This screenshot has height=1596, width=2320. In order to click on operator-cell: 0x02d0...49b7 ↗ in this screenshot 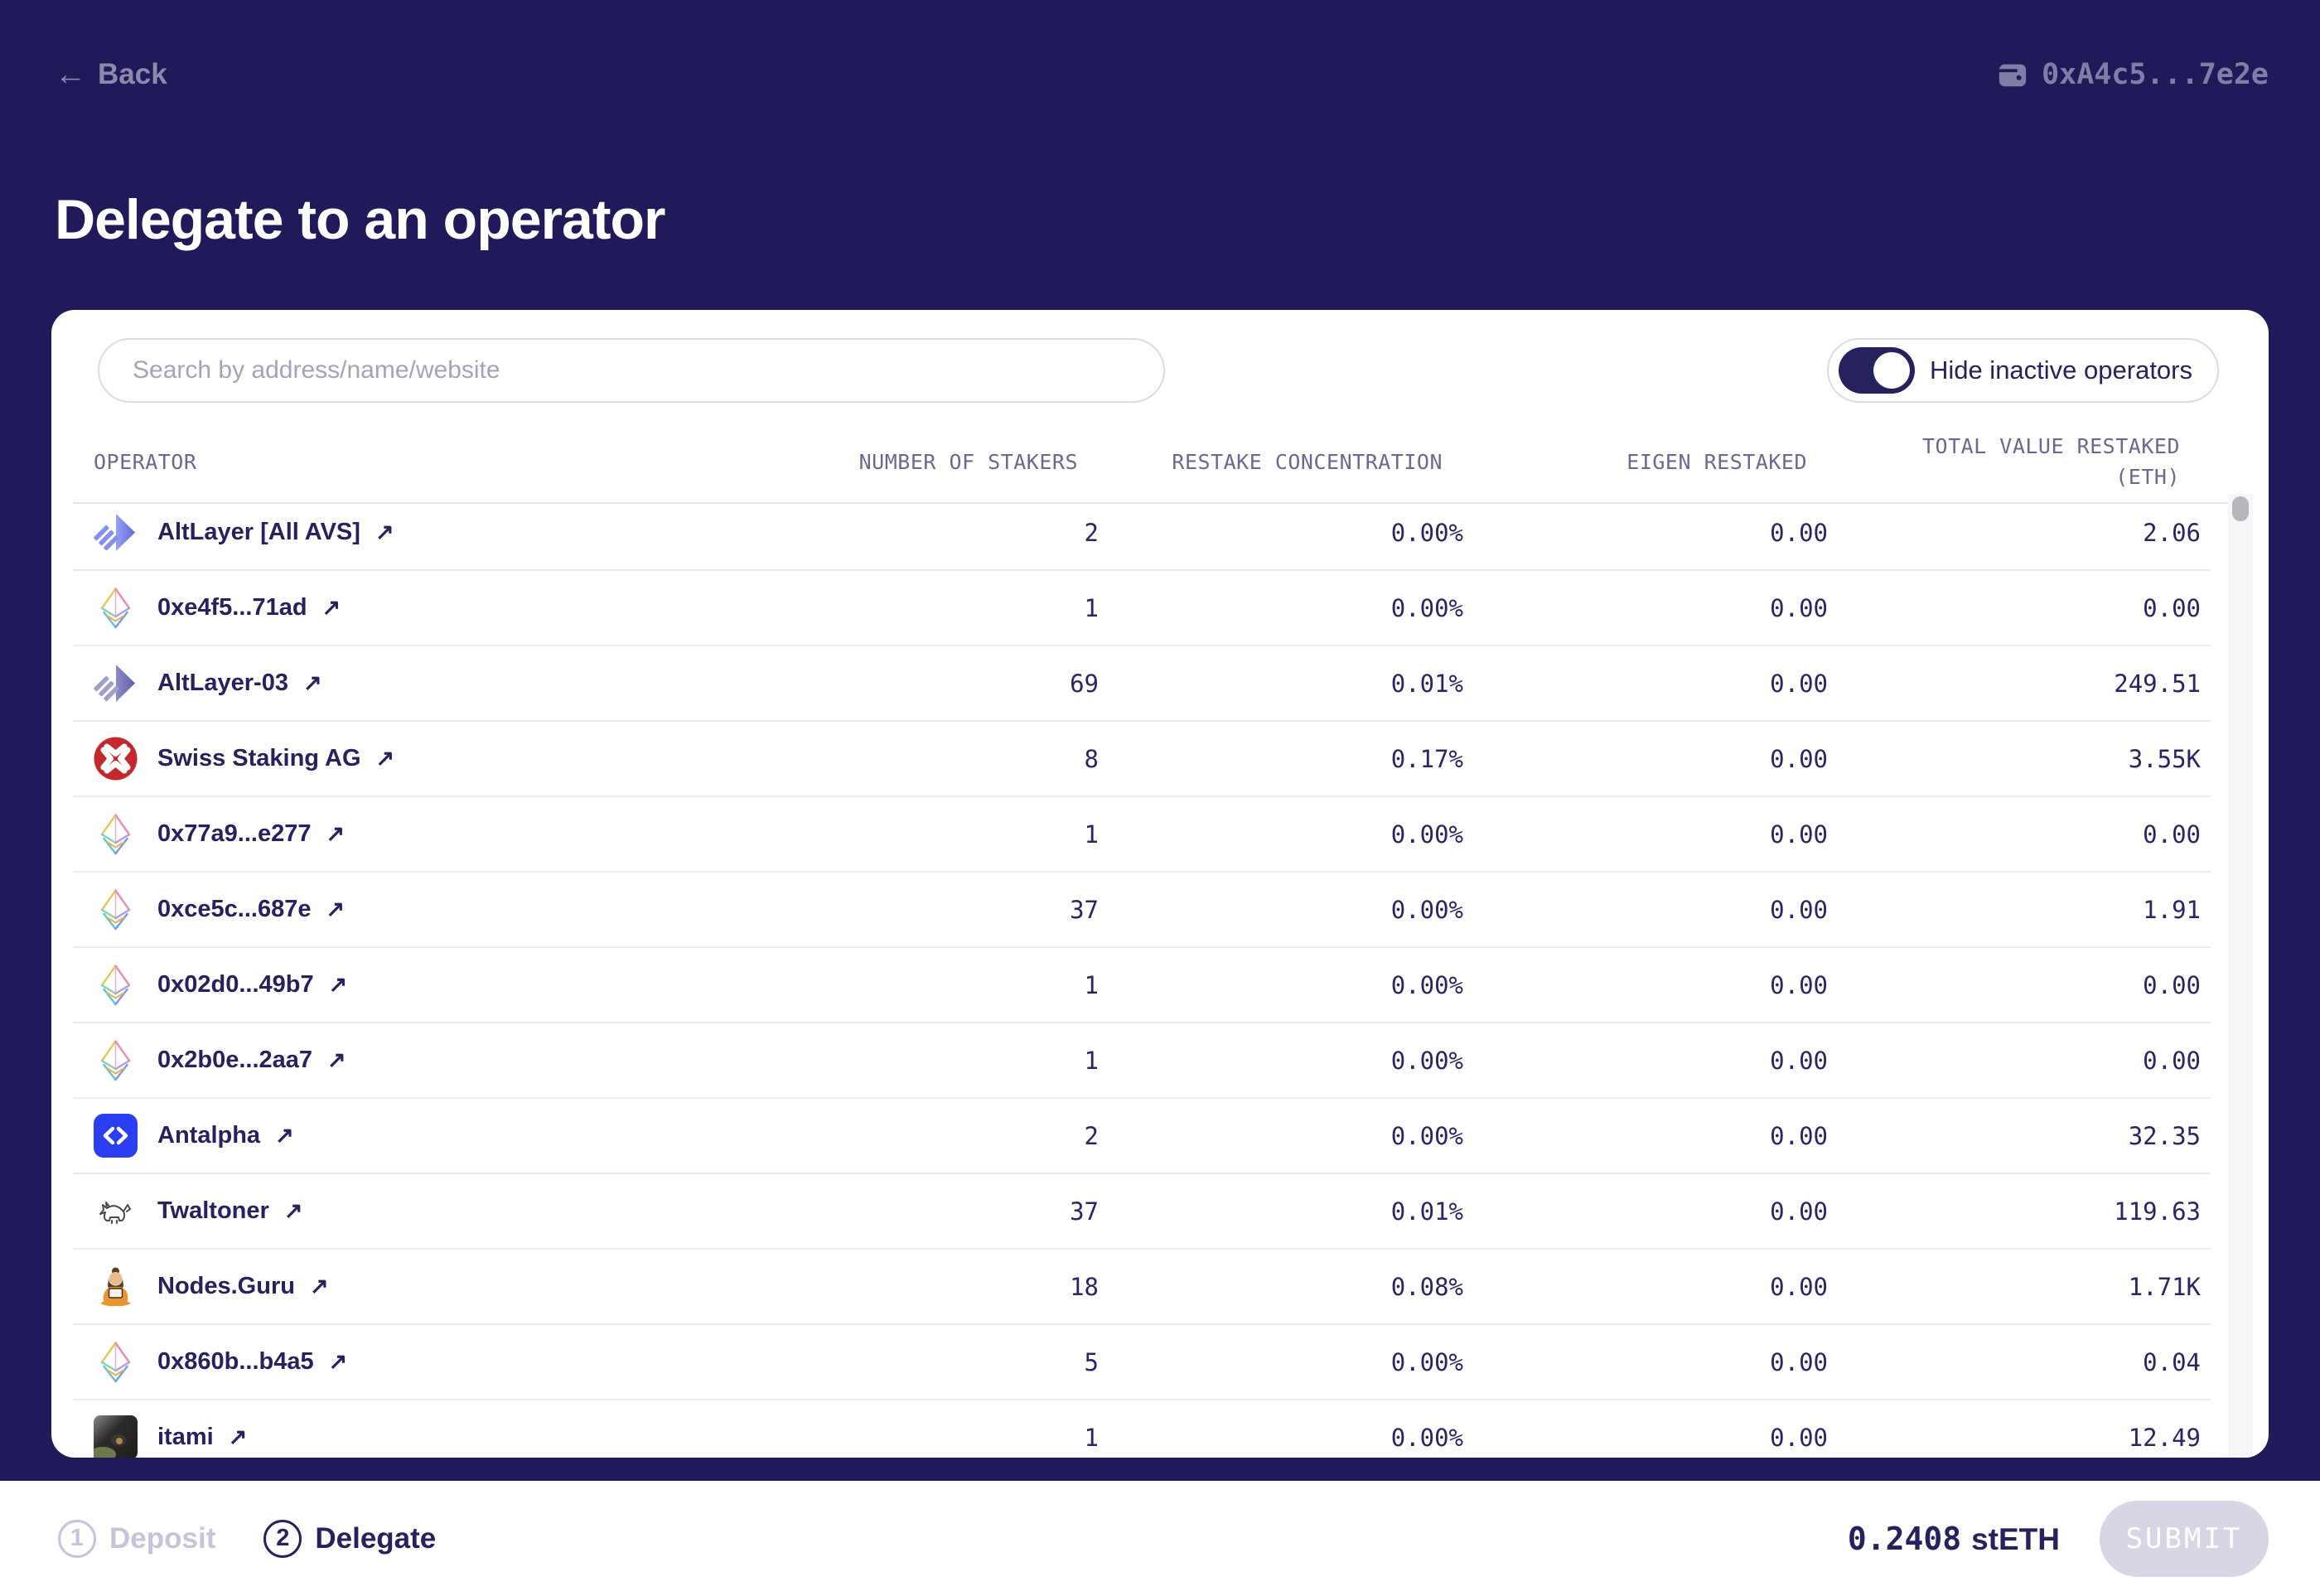, I will do `click(444, 985)`.